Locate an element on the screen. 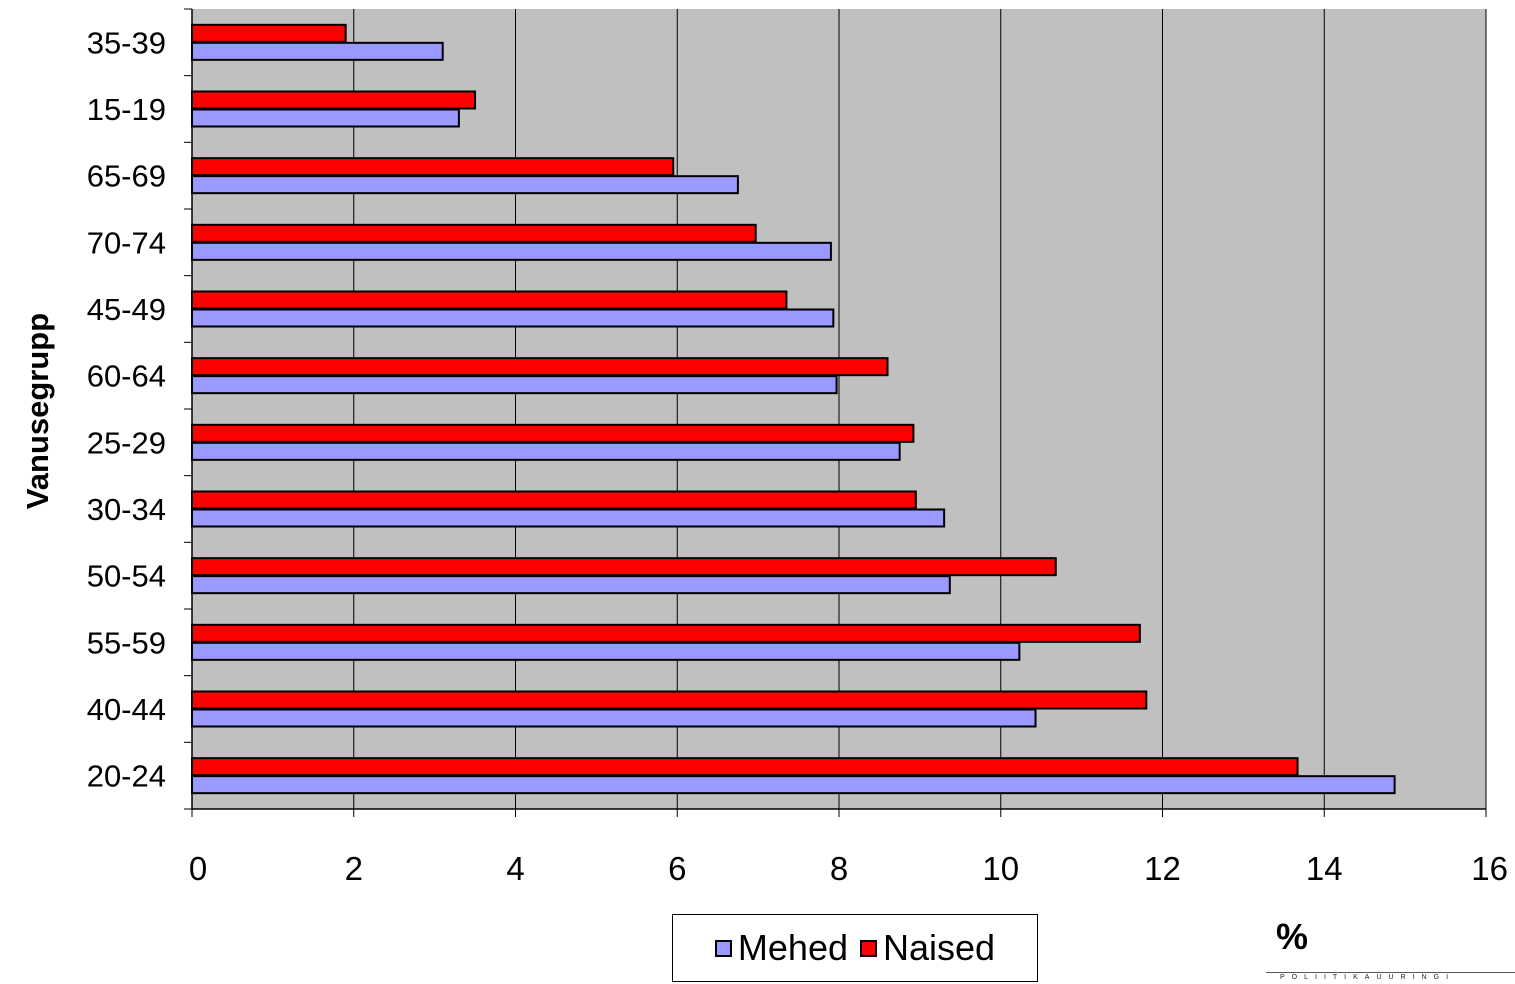  category-label-30-34: 30-34 is located at coordinates (126, 509).